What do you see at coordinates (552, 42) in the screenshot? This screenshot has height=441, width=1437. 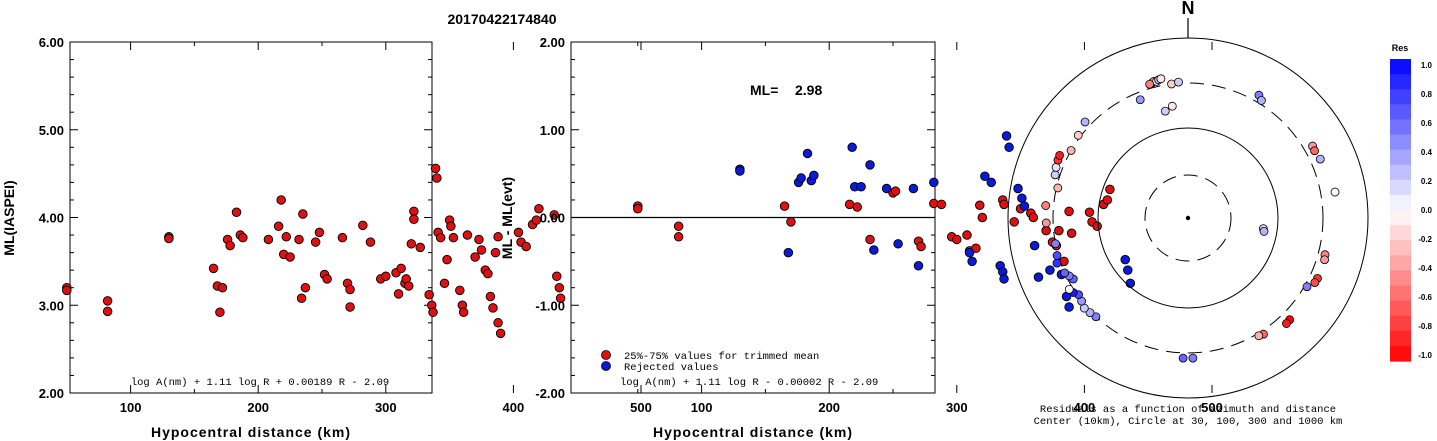 I see `panel-2-ytick-label: 2.00` at bounding box center [552, 42].